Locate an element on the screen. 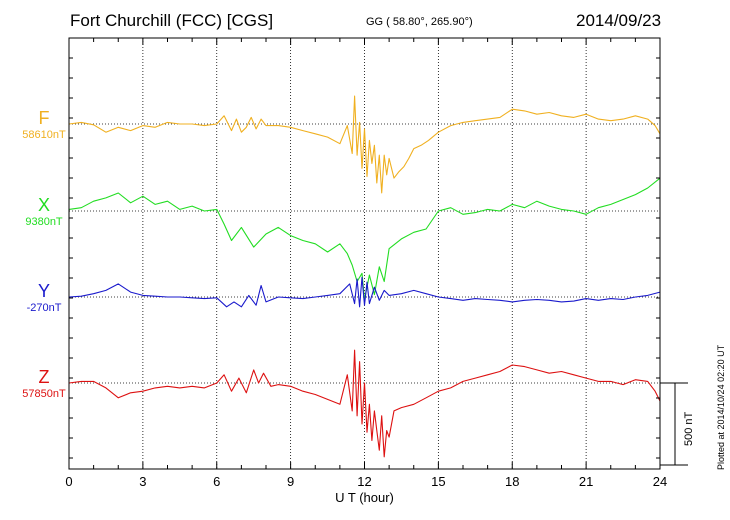 The width and height of the screenshot is (730, 520). series-baseline-z: 57850nT is located at coordinates (44, 394).